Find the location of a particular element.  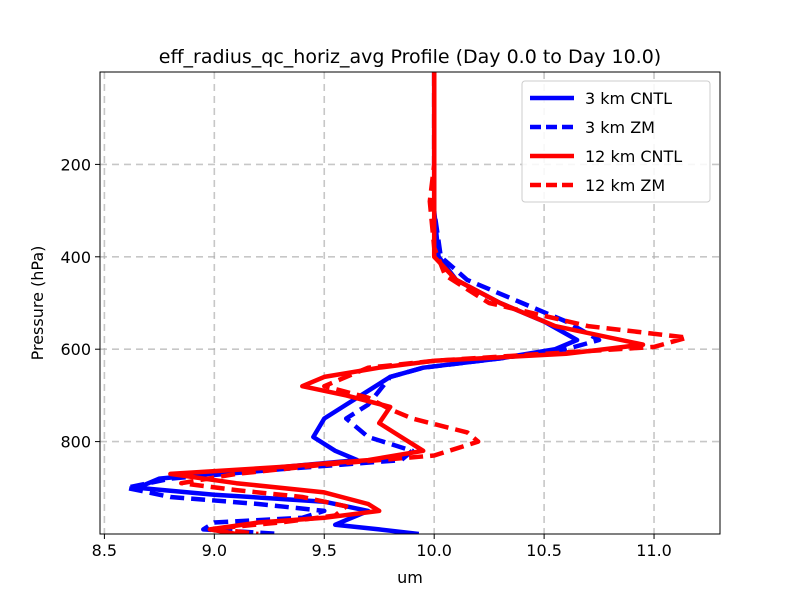

legend: 3 km CNTL 3 km ZM 12 km CNTL 12 km ZM is located at coordinates (616, 141).